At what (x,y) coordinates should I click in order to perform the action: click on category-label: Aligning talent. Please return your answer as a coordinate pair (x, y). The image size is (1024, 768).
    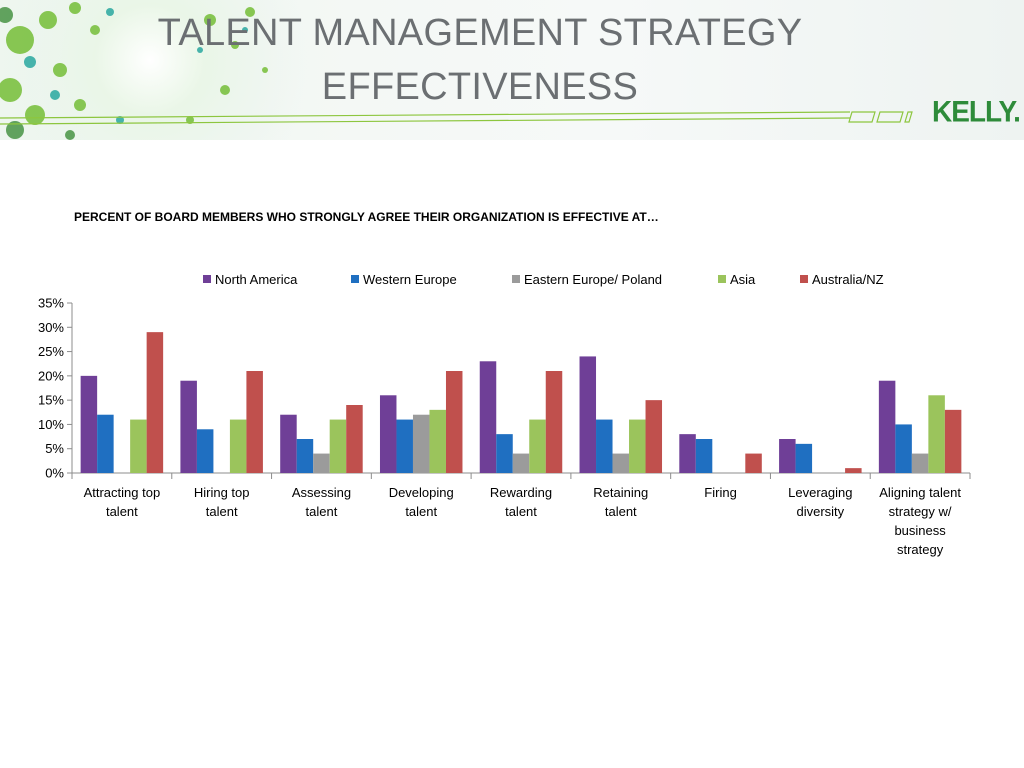
    Looking at the image, I should click on (920, 492).